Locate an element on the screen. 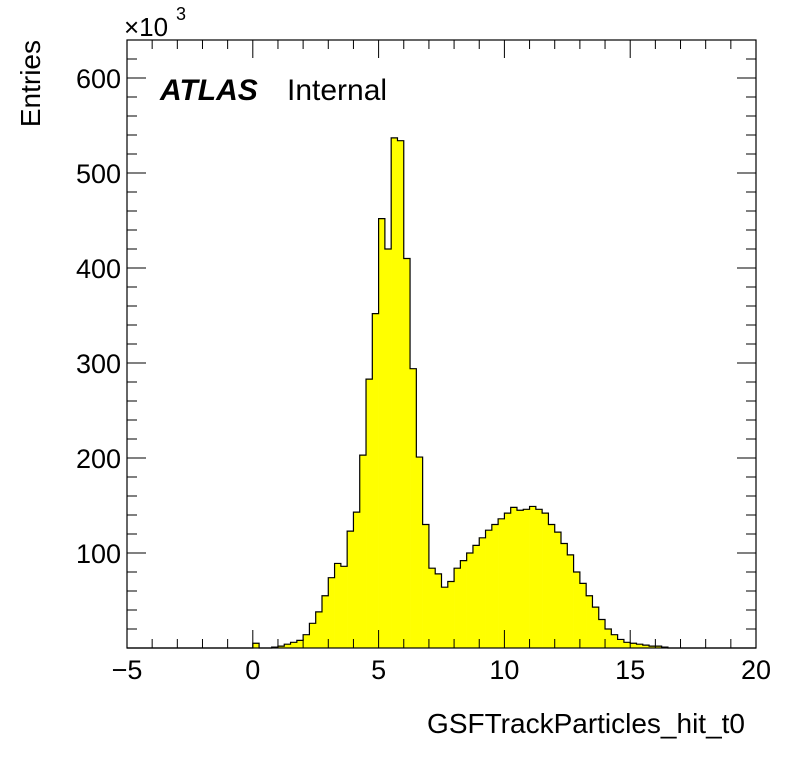 This screenshot has height=772, width=796. internal-label: Internal is located at coordinates (337, 90).